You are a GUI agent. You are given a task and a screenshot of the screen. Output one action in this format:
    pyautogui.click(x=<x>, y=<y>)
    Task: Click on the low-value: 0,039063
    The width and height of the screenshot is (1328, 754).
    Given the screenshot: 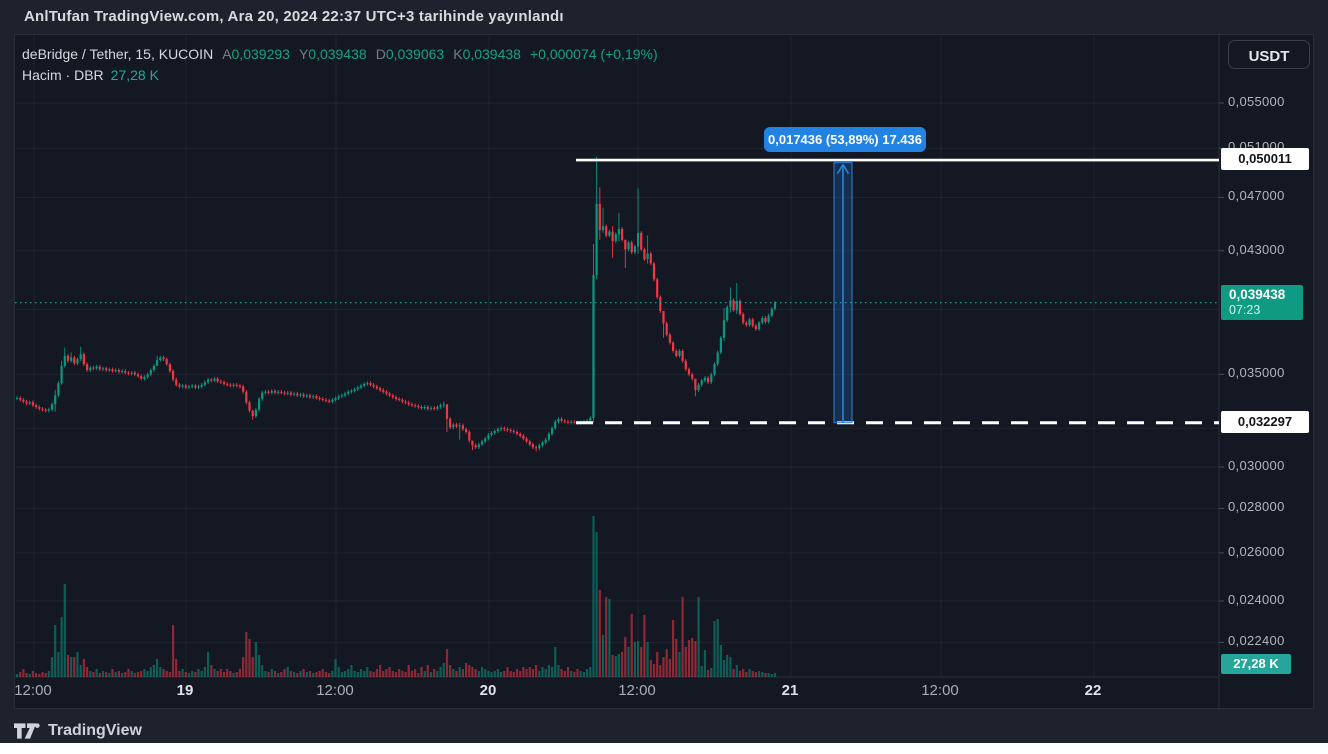 What is the action you would take?
    pyautogui.click(x=415, y=54)
    